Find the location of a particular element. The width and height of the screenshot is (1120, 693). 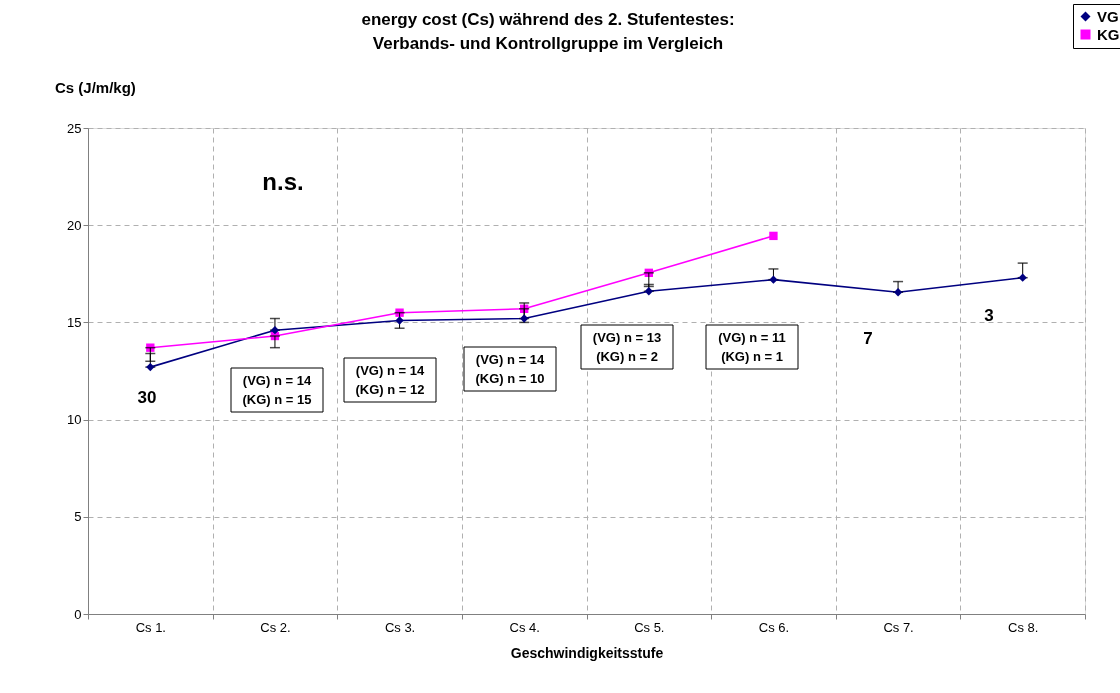

annotation: (VG) n = 13 (KG) n = 2 is located at coordinates (627, 347).